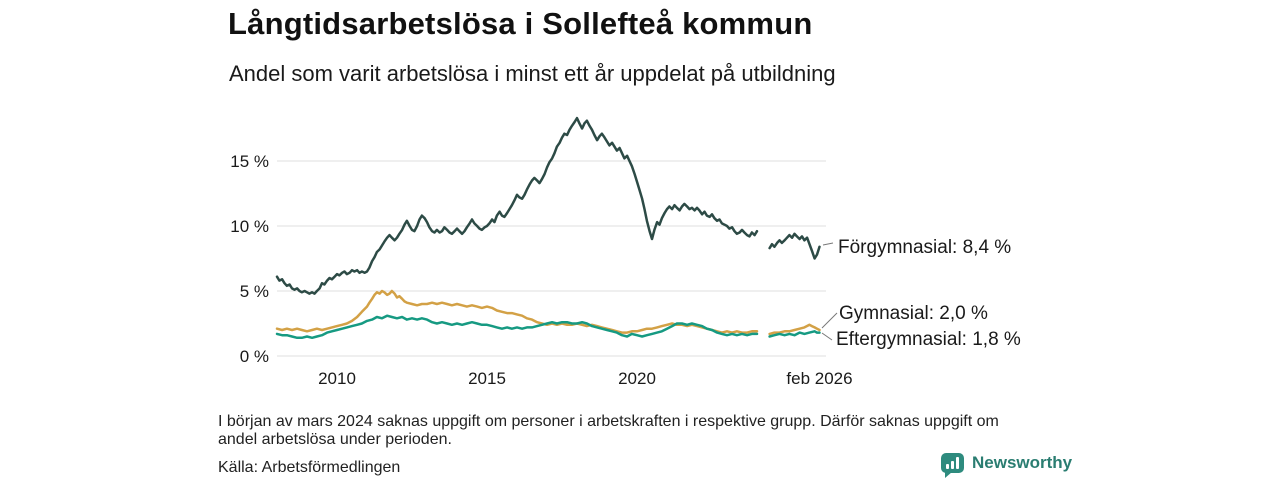  I want to click on page-title: Långtidsarbetslösa i Sollefteå kommun, so click(520, 23).